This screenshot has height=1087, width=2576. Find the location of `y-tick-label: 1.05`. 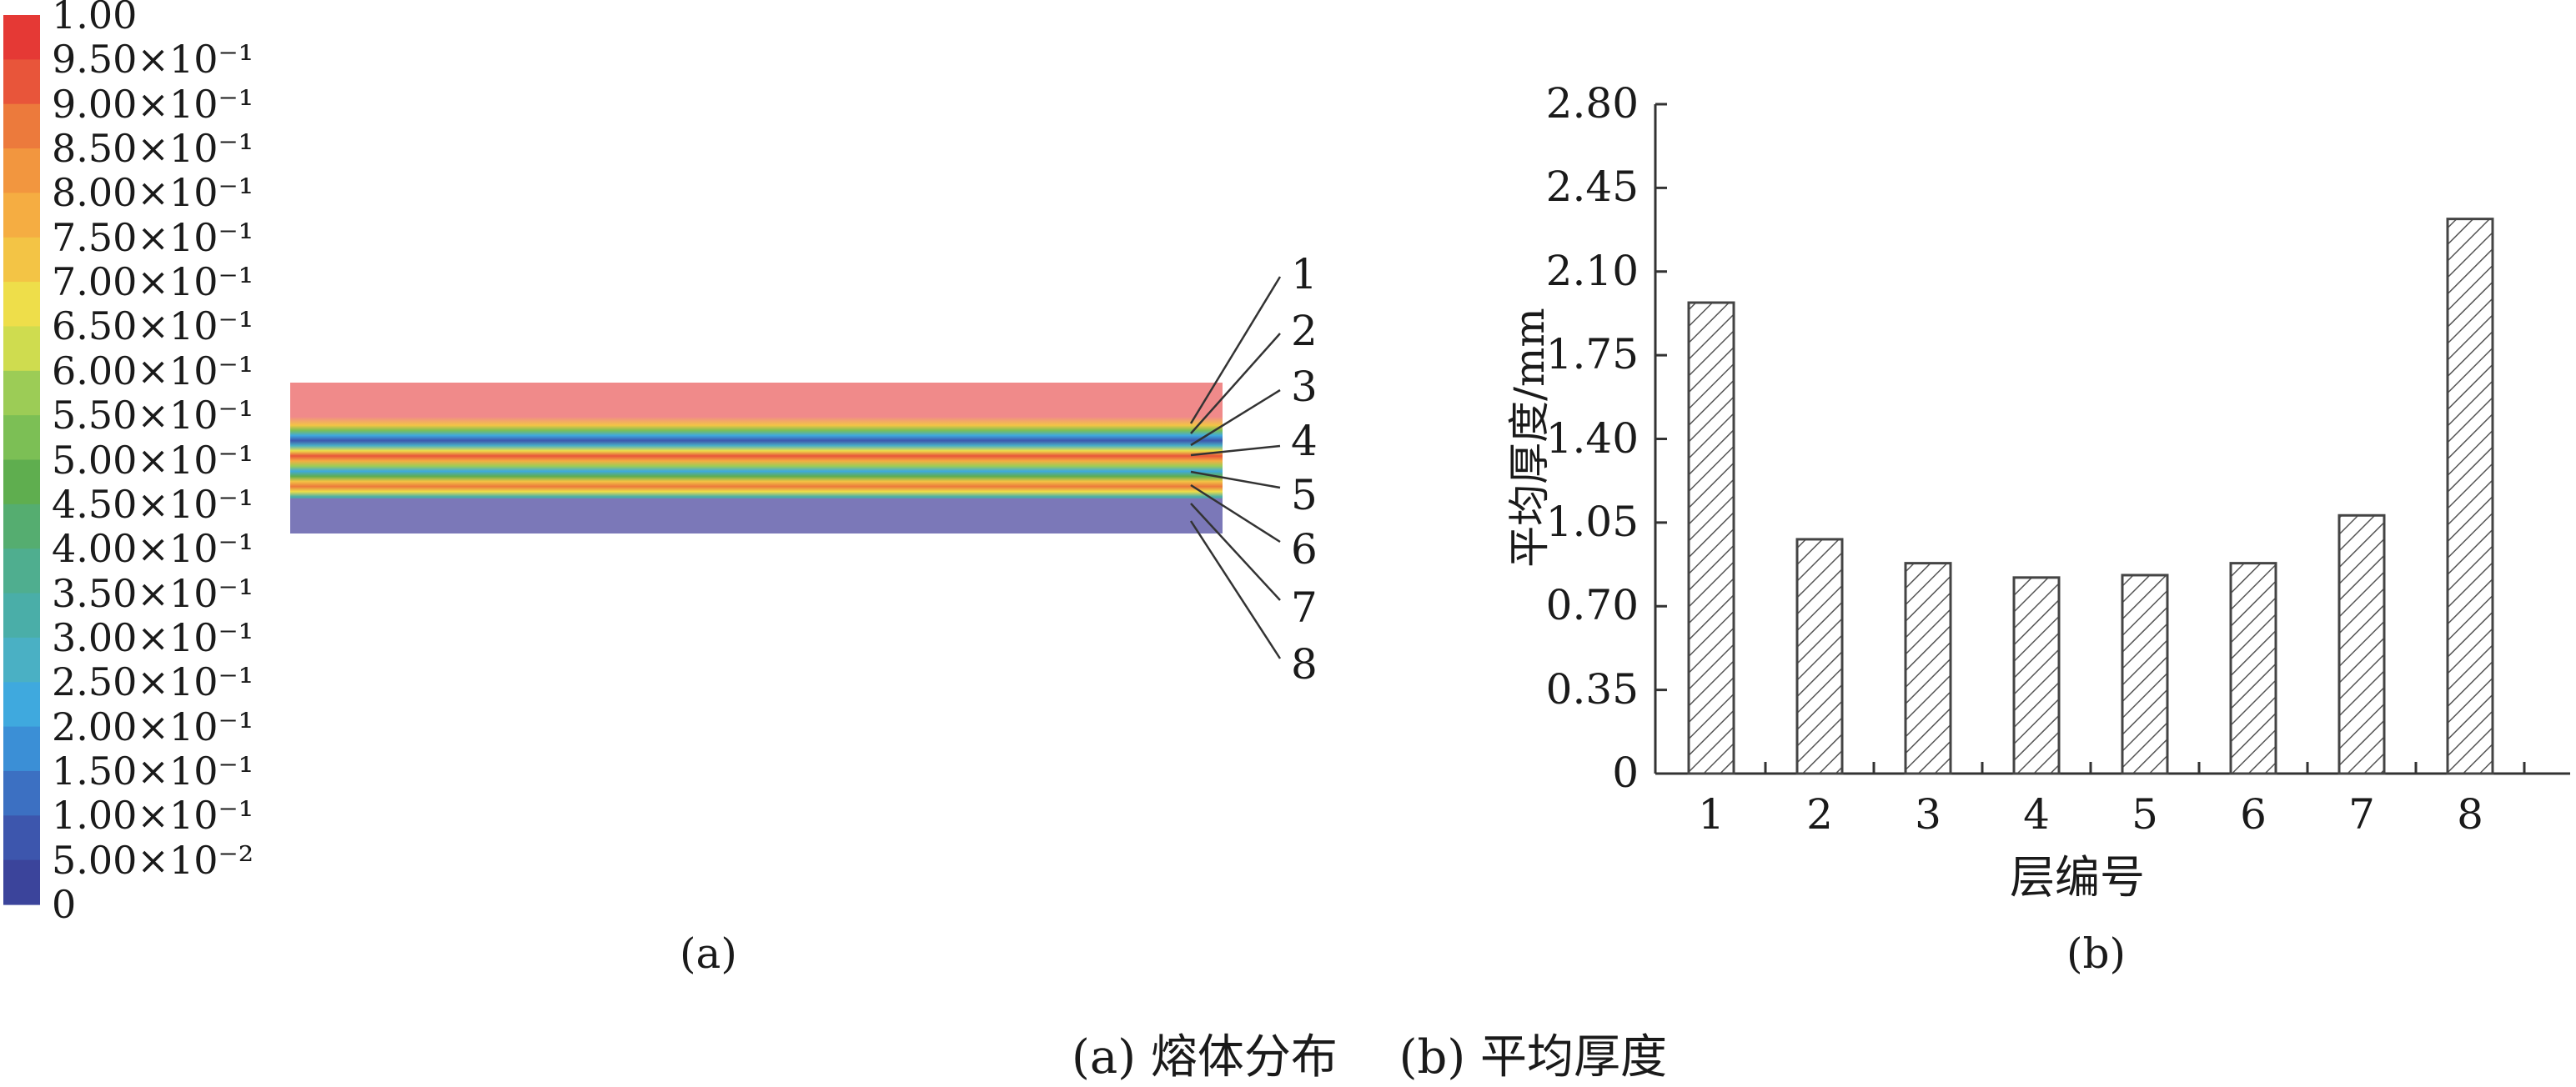

y-tick-label: 1.05 is located at coordinates (1592, 521).